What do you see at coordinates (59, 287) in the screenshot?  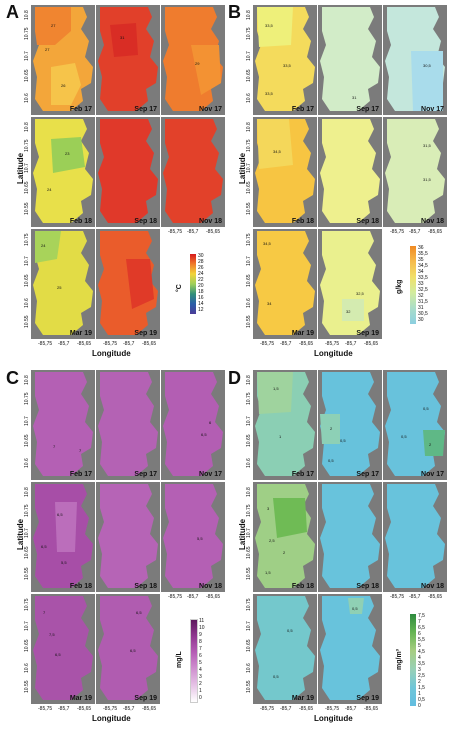 I see `svg-text: 25` at bounding box center [59, 287].